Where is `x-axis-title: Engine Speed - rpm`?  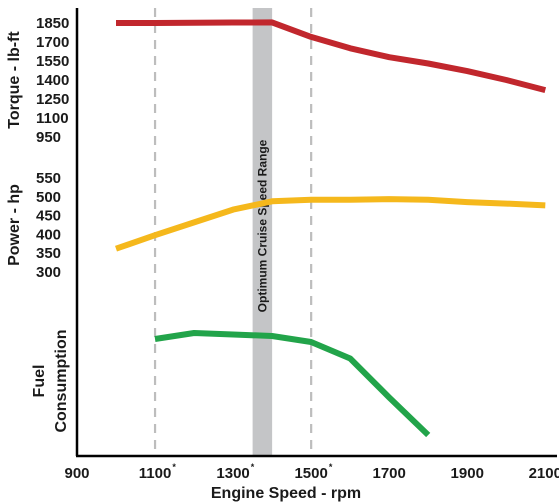
x-axis-title: Engine Speed - rpm is located at coordinates (286, 493).